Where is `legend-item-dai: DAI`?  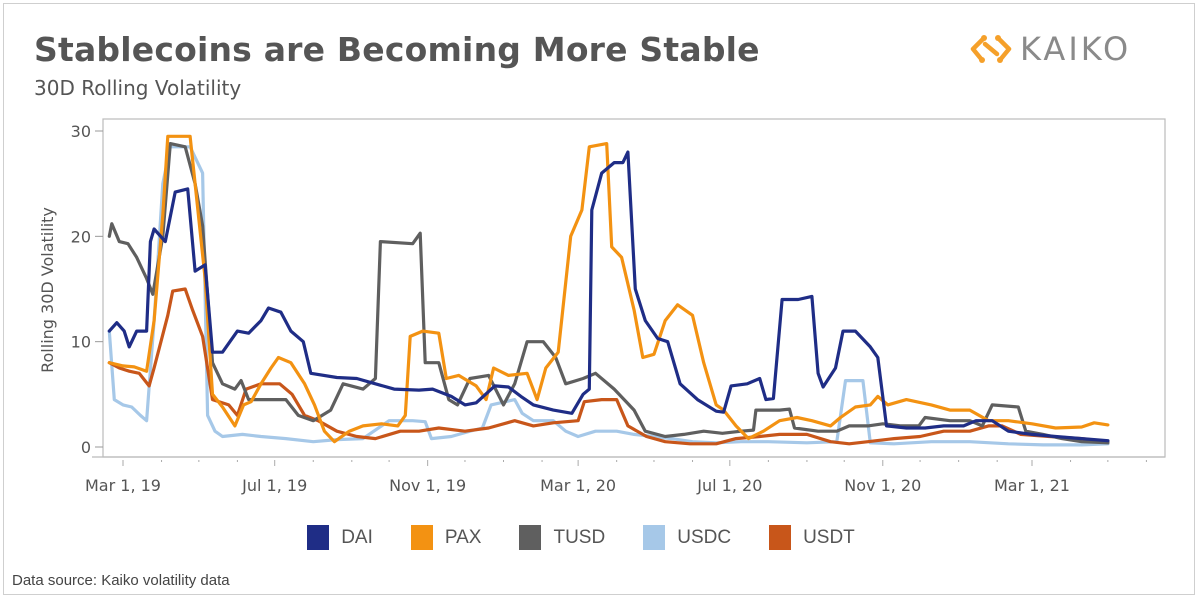
legend-item-dai: DAI is located at coordinates (340, 537).